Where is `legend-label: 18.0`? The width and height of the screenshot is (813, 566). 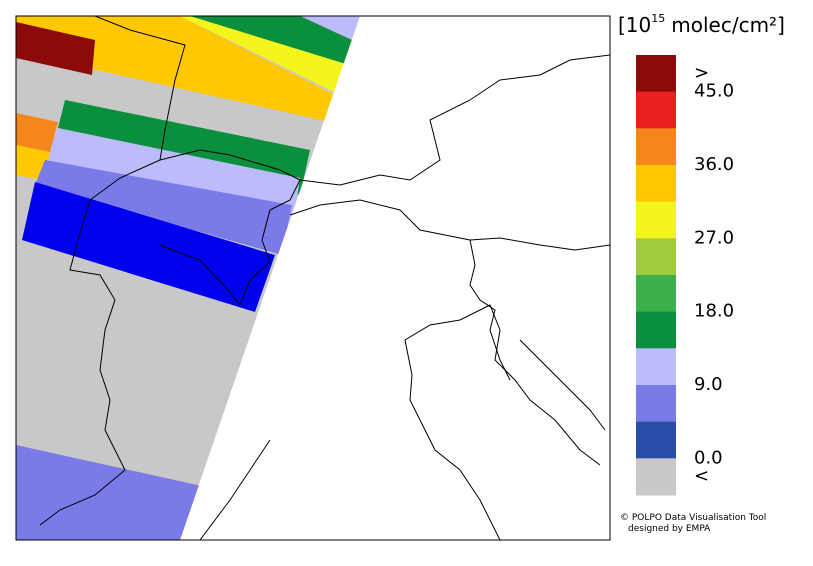
legend-label: 18.0 is located at coordinates (714, 311).